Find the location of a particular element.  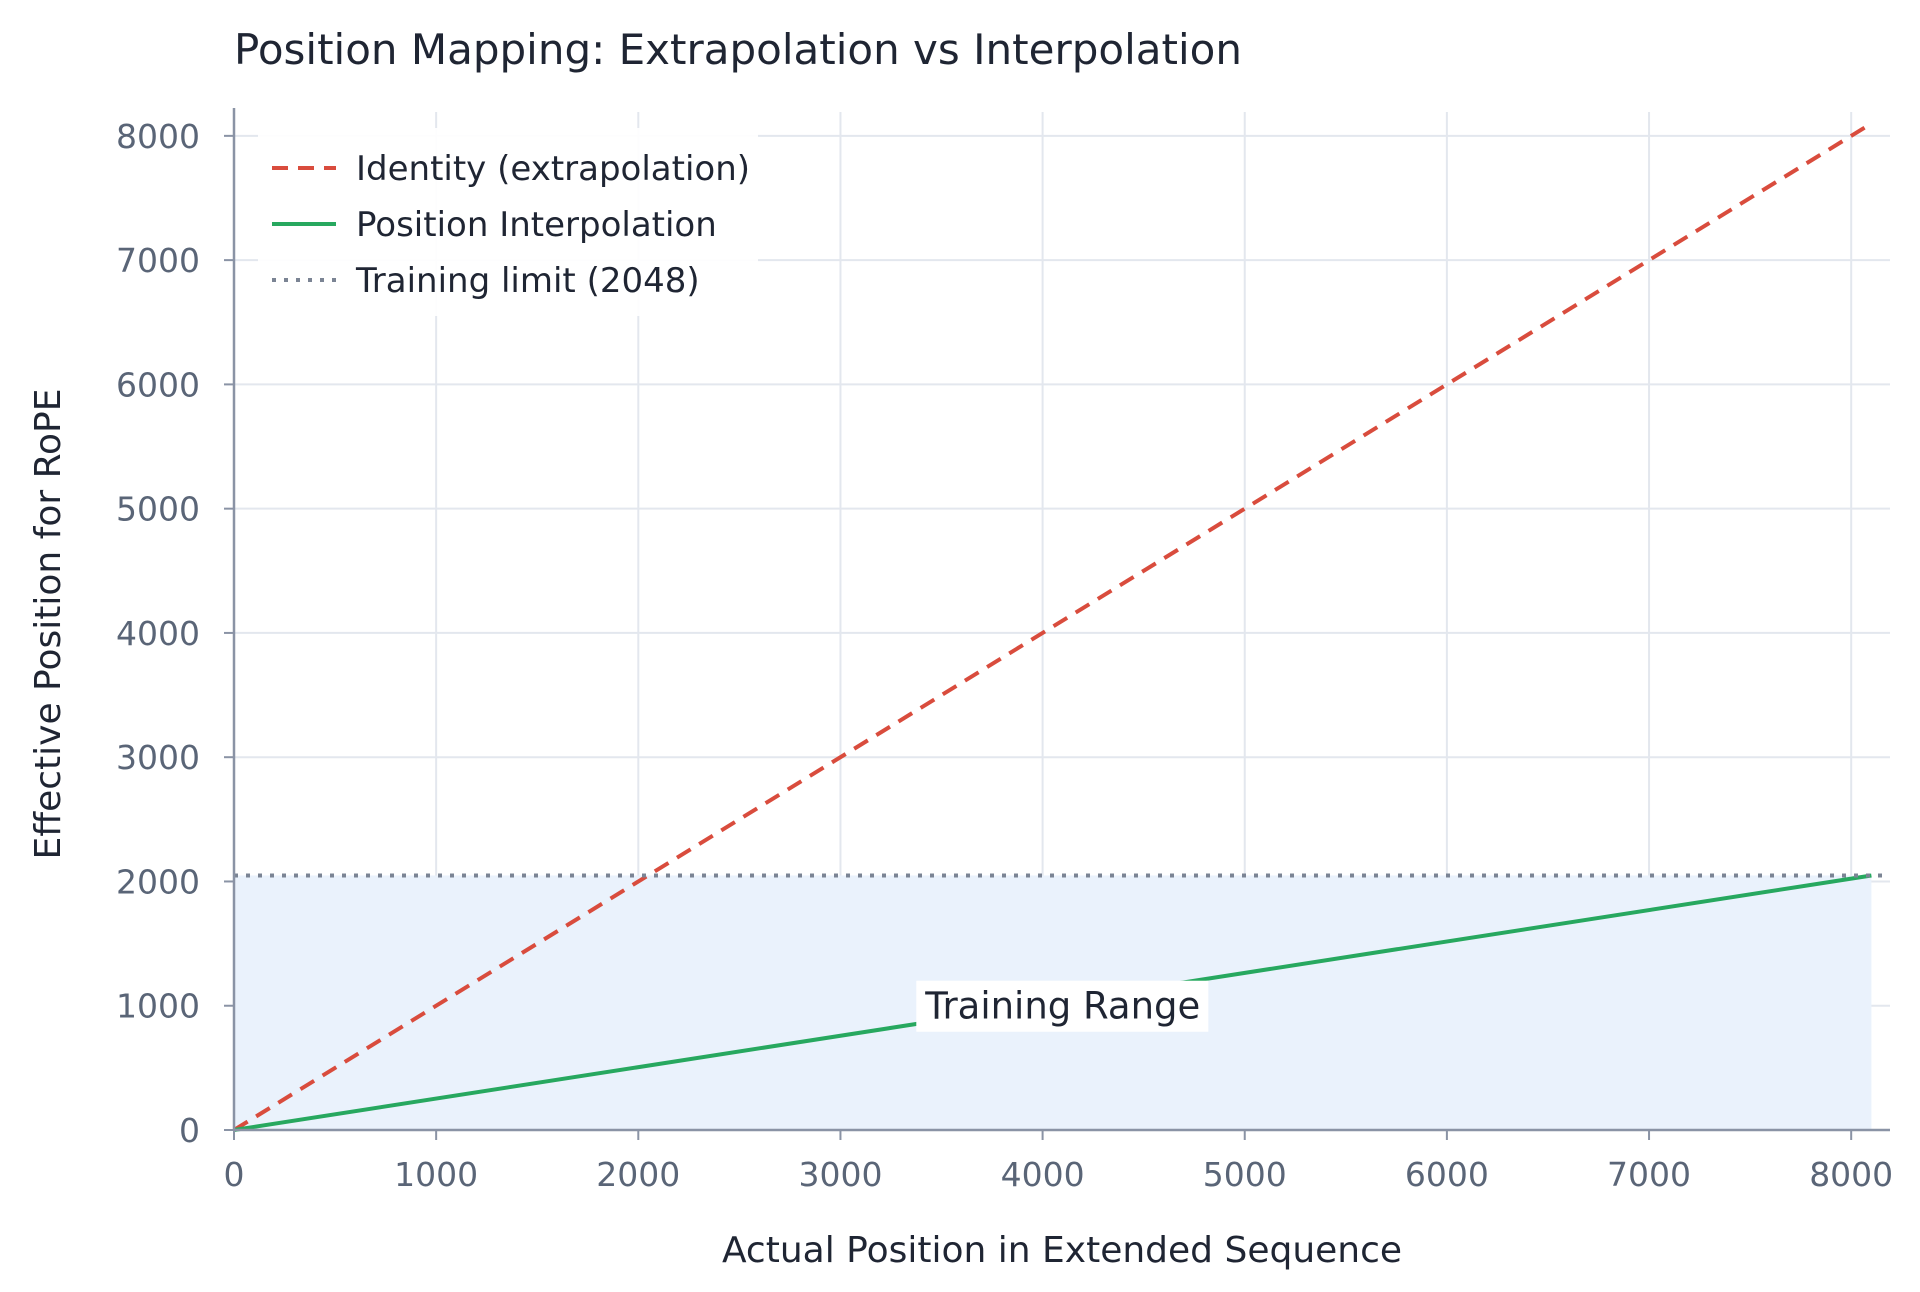

x-tick-label: 5000 is located at coordinates (1245, 1174).